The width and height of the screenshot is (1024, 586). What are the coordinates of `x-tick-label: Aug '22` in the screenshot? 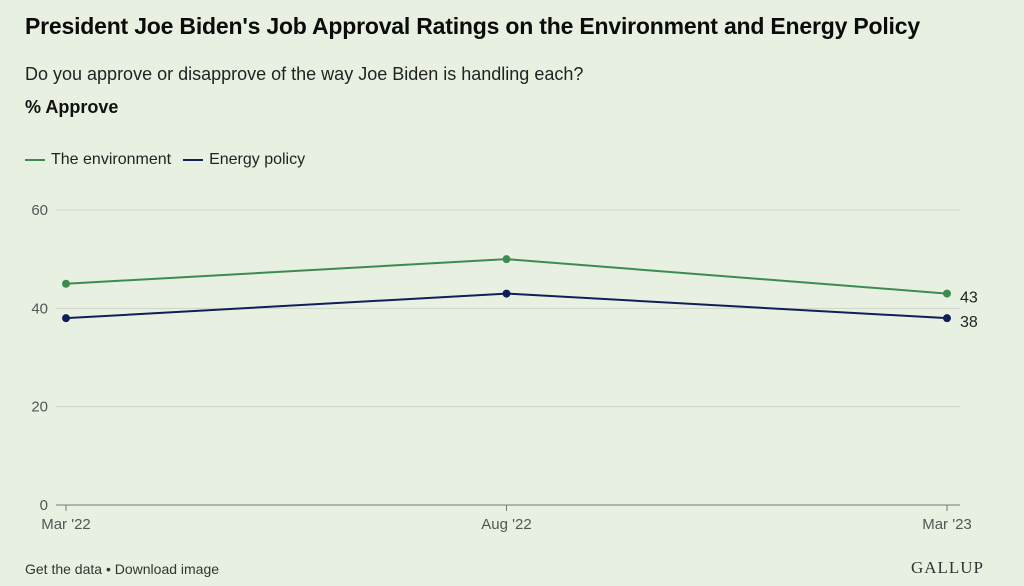 It's located at (506, 524).